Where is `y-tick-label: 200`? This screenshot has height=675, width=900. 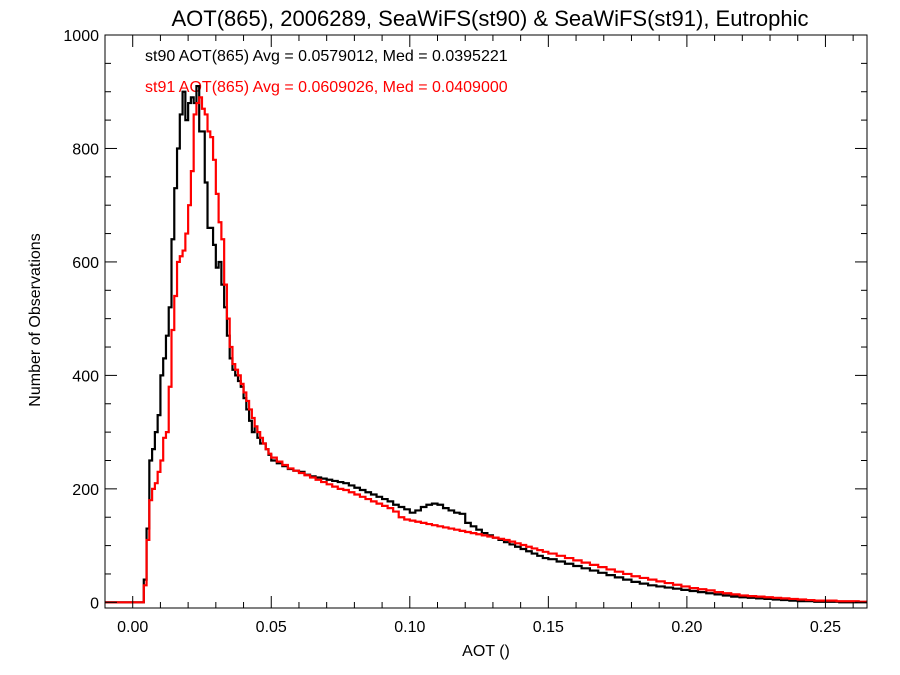 y-tick-label: 200 is located at coordinates (85, 490).